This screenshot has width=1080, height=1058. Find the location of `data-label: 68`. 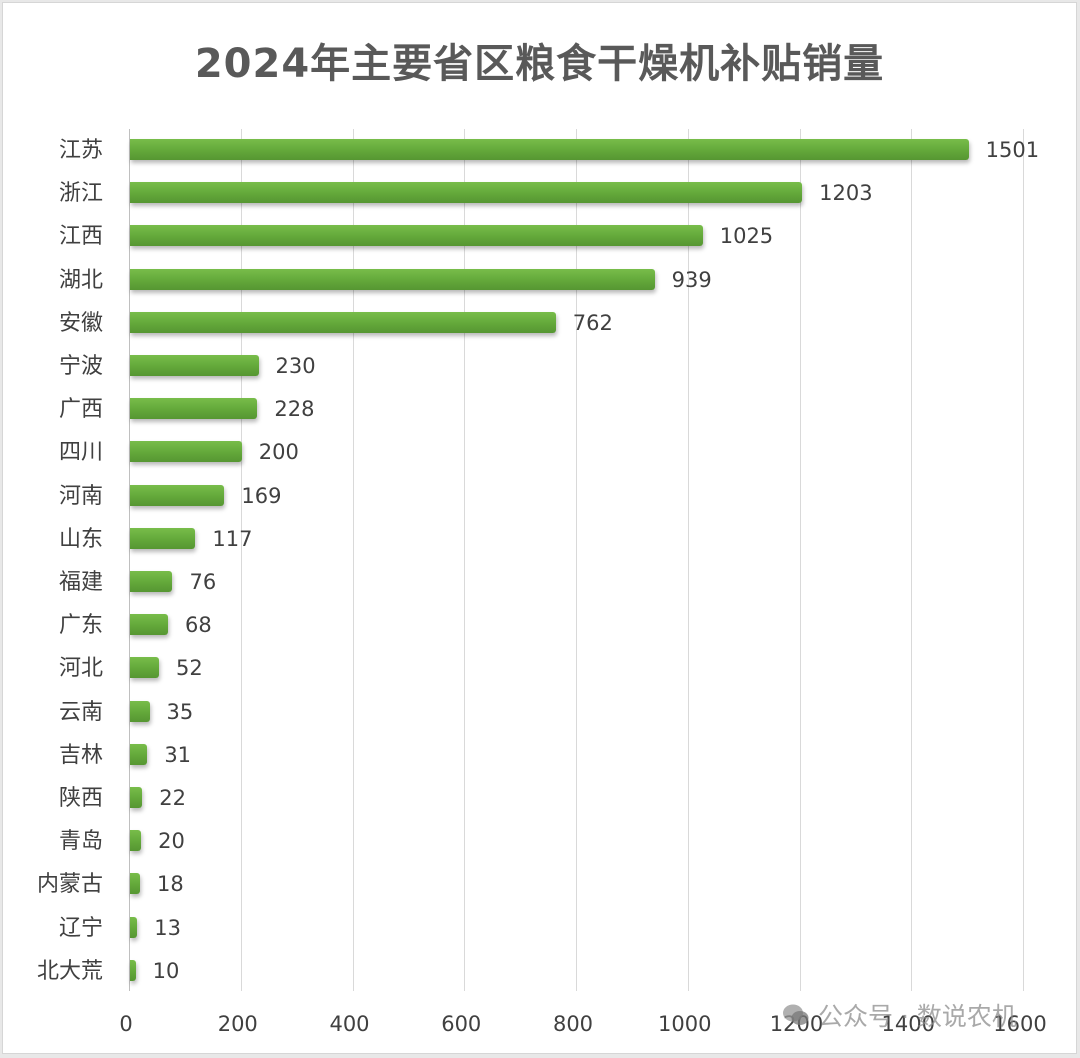

data-label: 68 is located at coordinates (198, 625).